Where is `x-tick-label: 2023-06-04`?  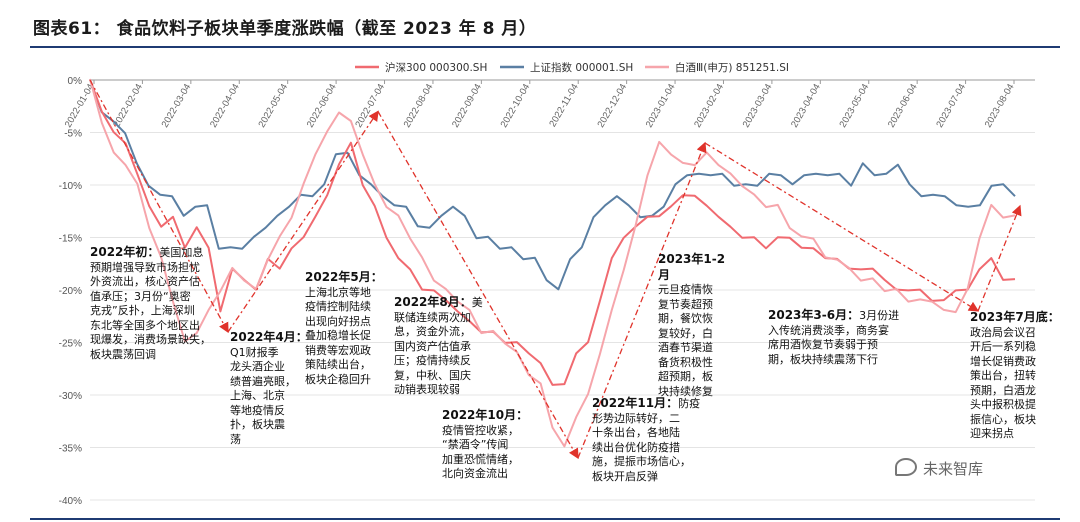 x-tick-label: 2023-06-04 is located at coordinates (903, 106).